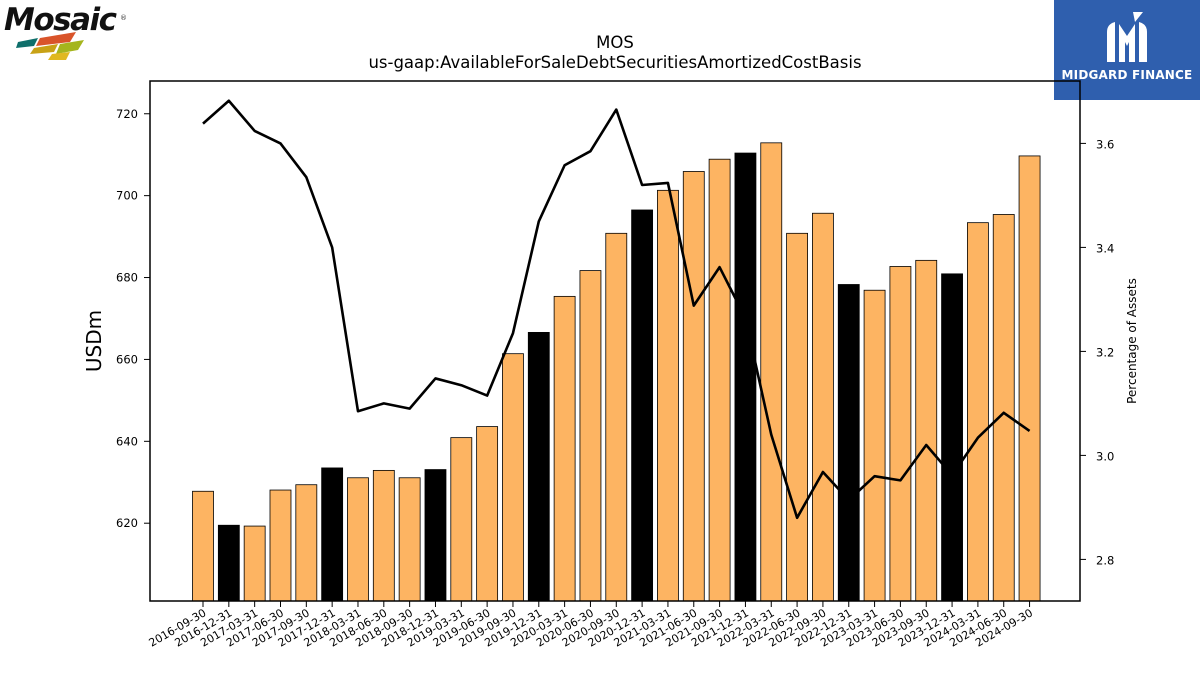  What do you see at coordinates (1105, 560) in the screenshot?
I see `y2-tick-label: 2.8` at bounding box center [1105, 560].